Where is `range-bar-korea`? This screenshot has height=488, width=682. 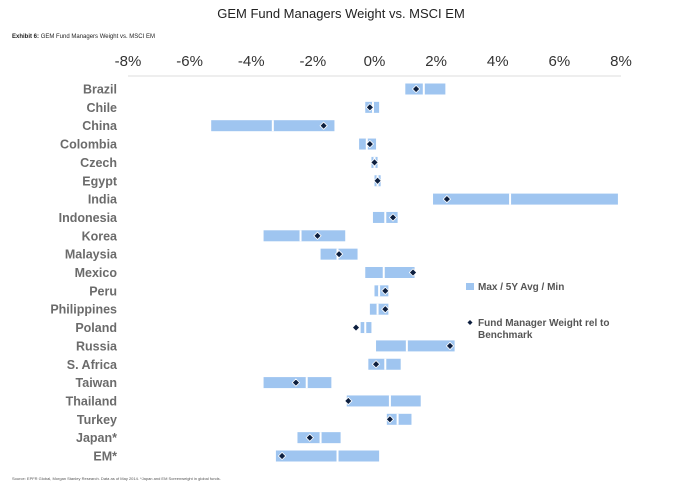
range-bar-korea is located at coordinates (304, 236).